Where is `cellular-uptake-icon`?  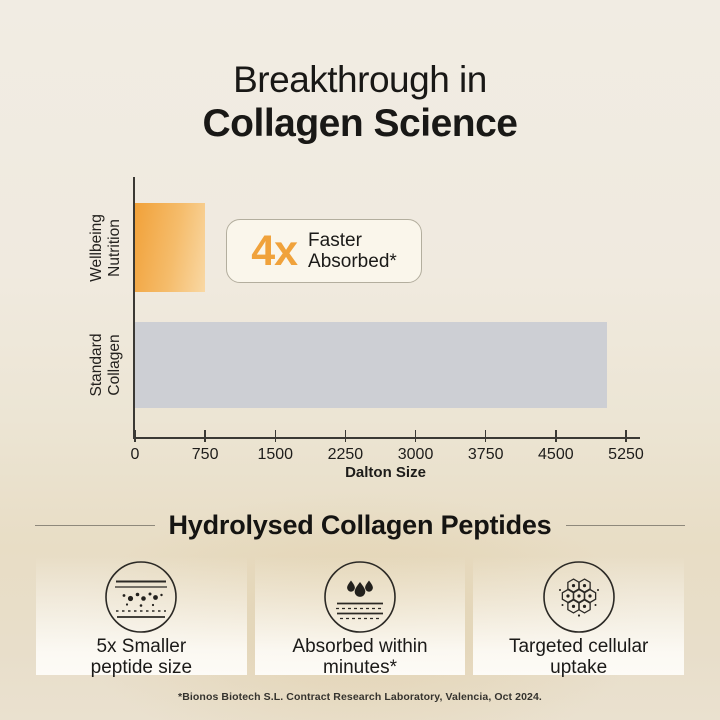 cellular-uptake-icon is located at coordinates (578, 597).